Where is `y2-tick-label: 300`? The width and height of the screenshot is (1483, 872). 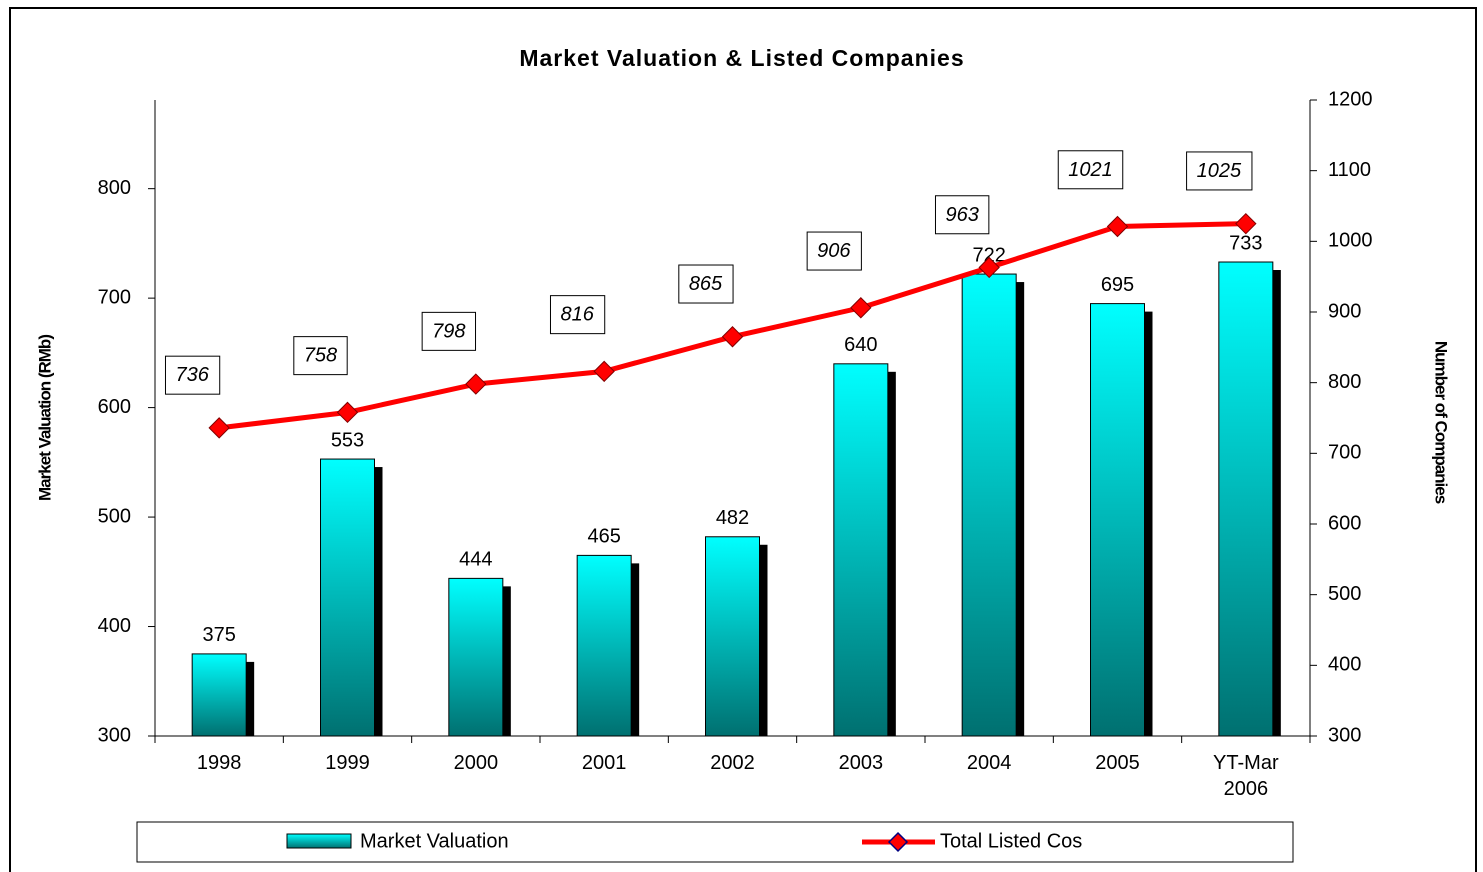
y2-tick-label: 300 is located at coordinates (1344, 735).